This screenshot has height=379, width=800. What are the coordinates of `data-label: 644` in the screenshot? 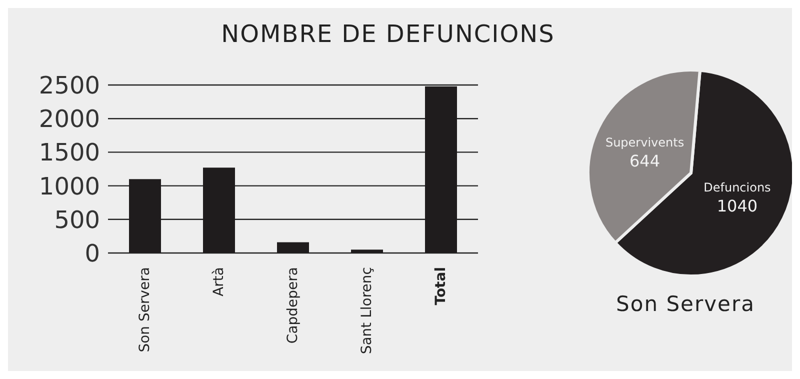 It's located at (645, 160).